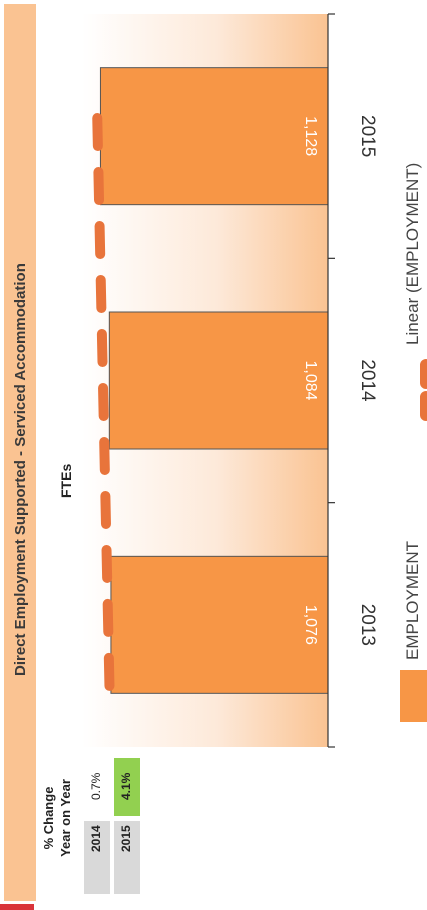 The image size is (427, 910). I want to click on category-label-2014: 2014, so click(367, 380).